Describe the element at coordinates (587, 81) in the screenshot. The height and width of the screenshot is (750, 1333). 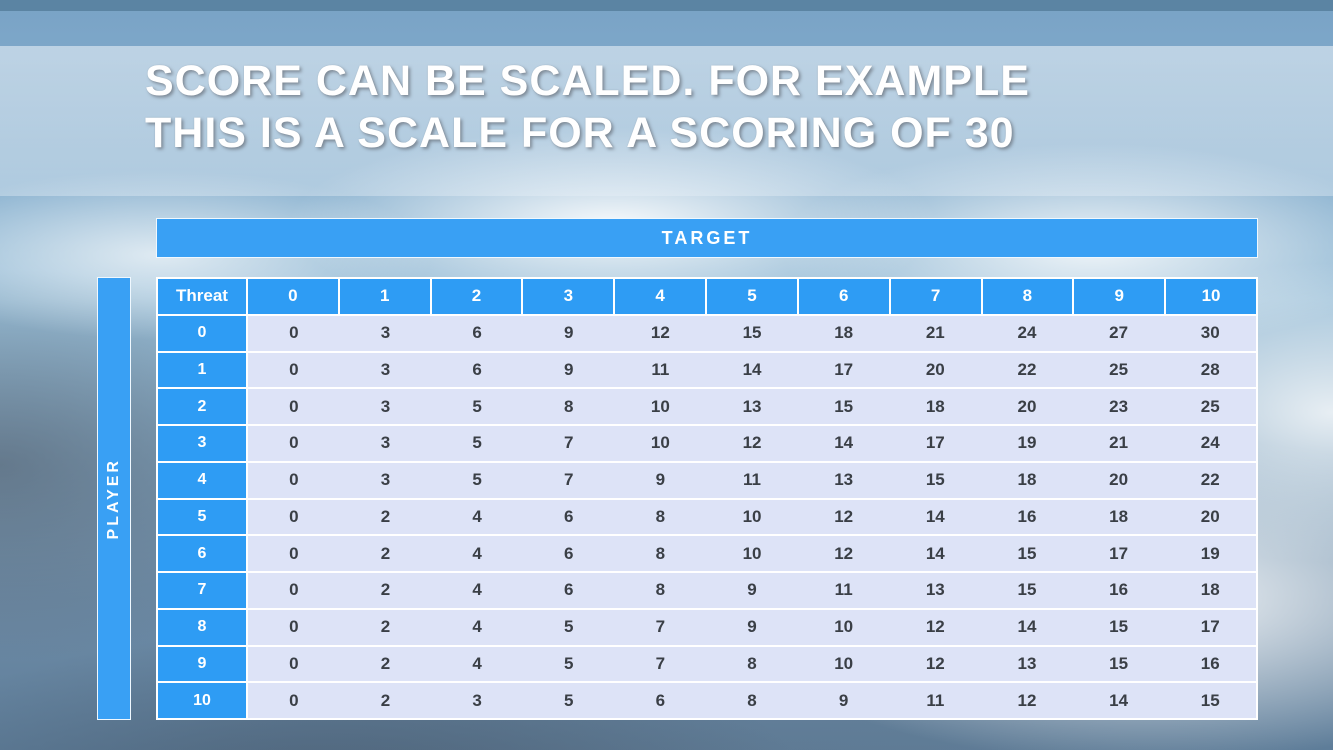
I see `slide-title-line-1: SCORE CAN BE SCALED. FOR EXAMPLE` at that location.